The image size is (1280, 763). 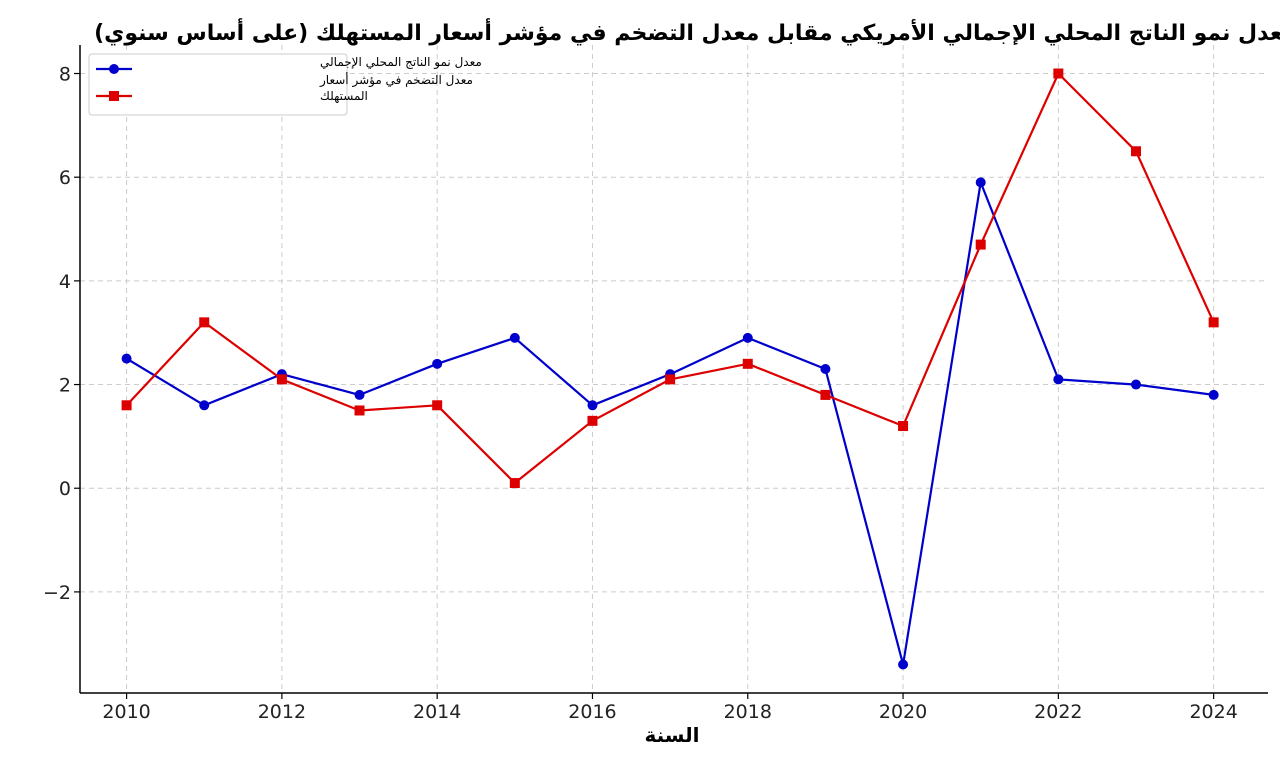 What do you see at coordinates (218, 84) in the screenshot?
I see `legend-box` at bounding box center [218, 84].